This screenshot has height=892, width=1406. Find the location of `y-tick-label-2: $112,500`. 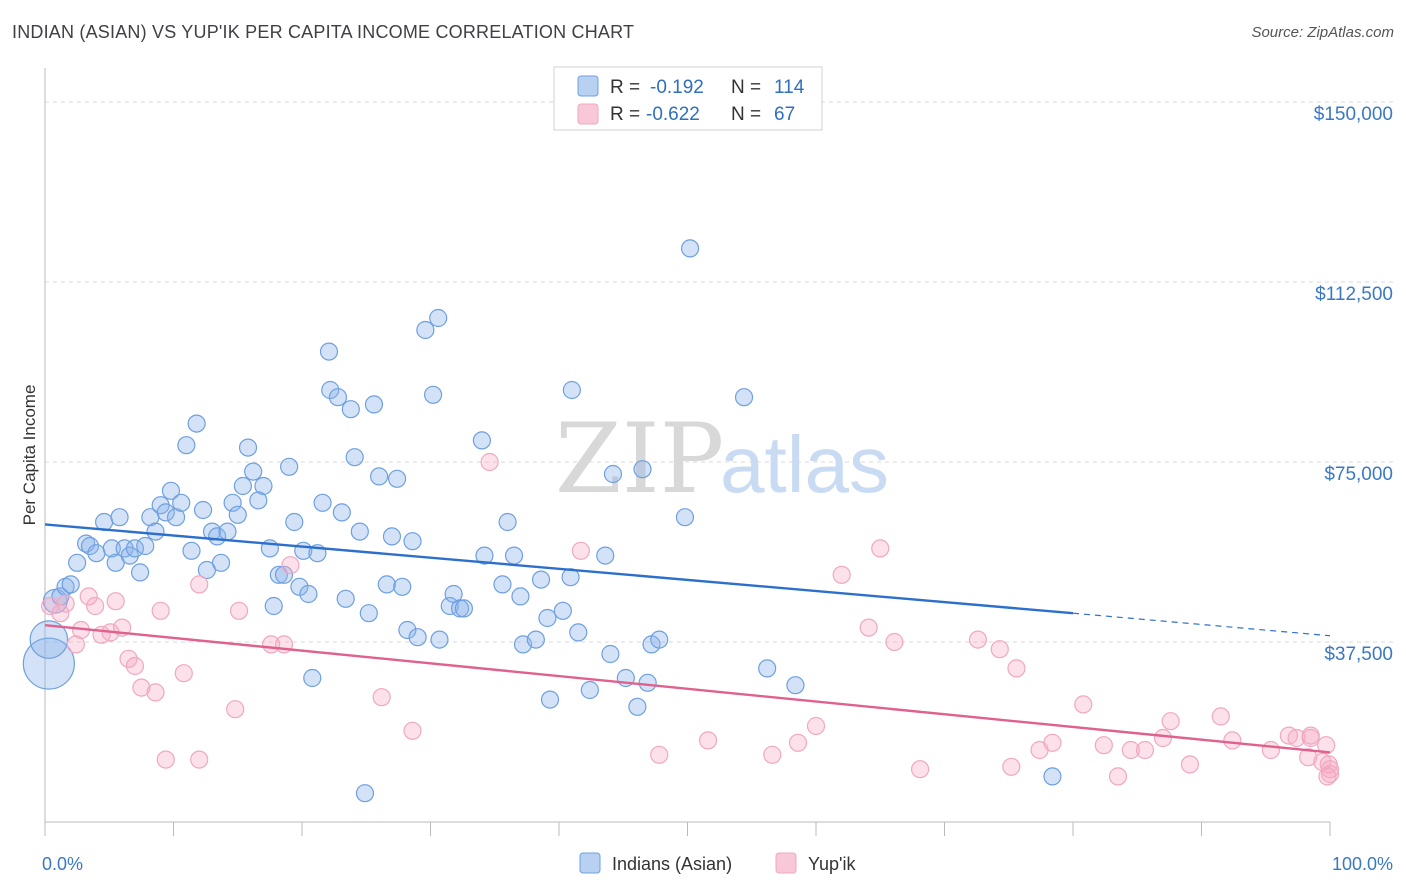

y-tick-label-2: $112,500 is located at coordinates (1354, 294).